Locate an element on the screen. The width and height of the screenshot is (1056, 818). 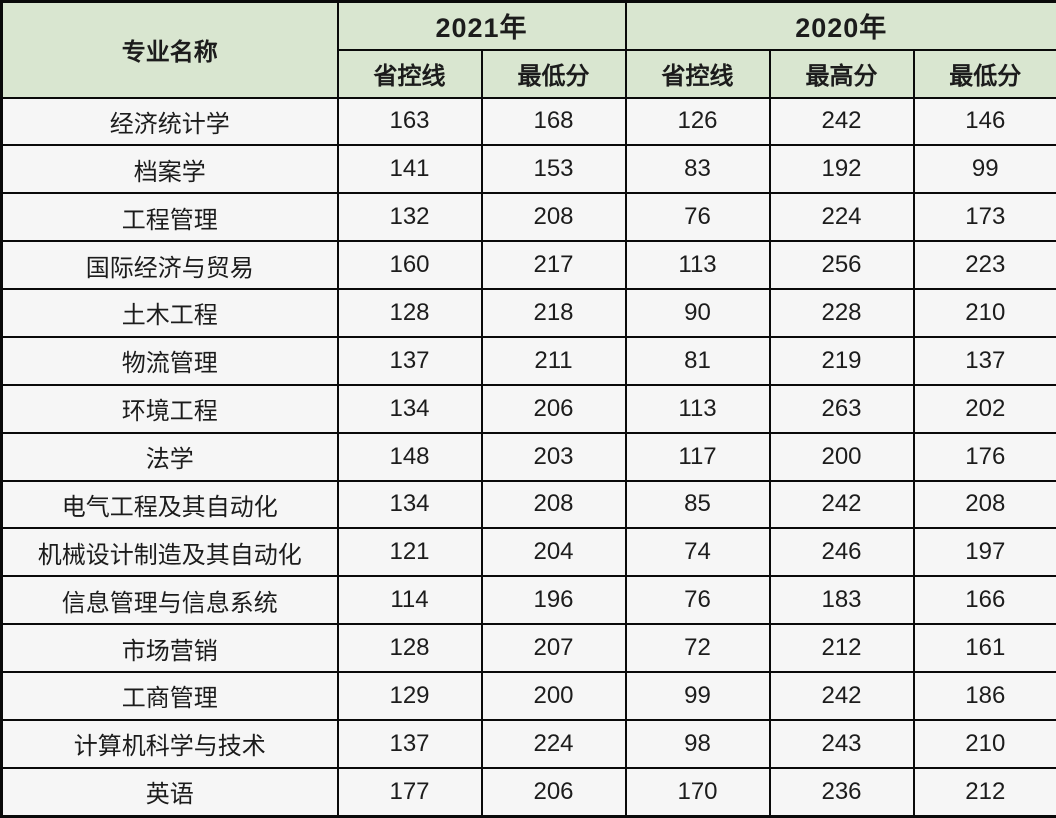
score-cell: 202 is located at coordinates (984, 408).